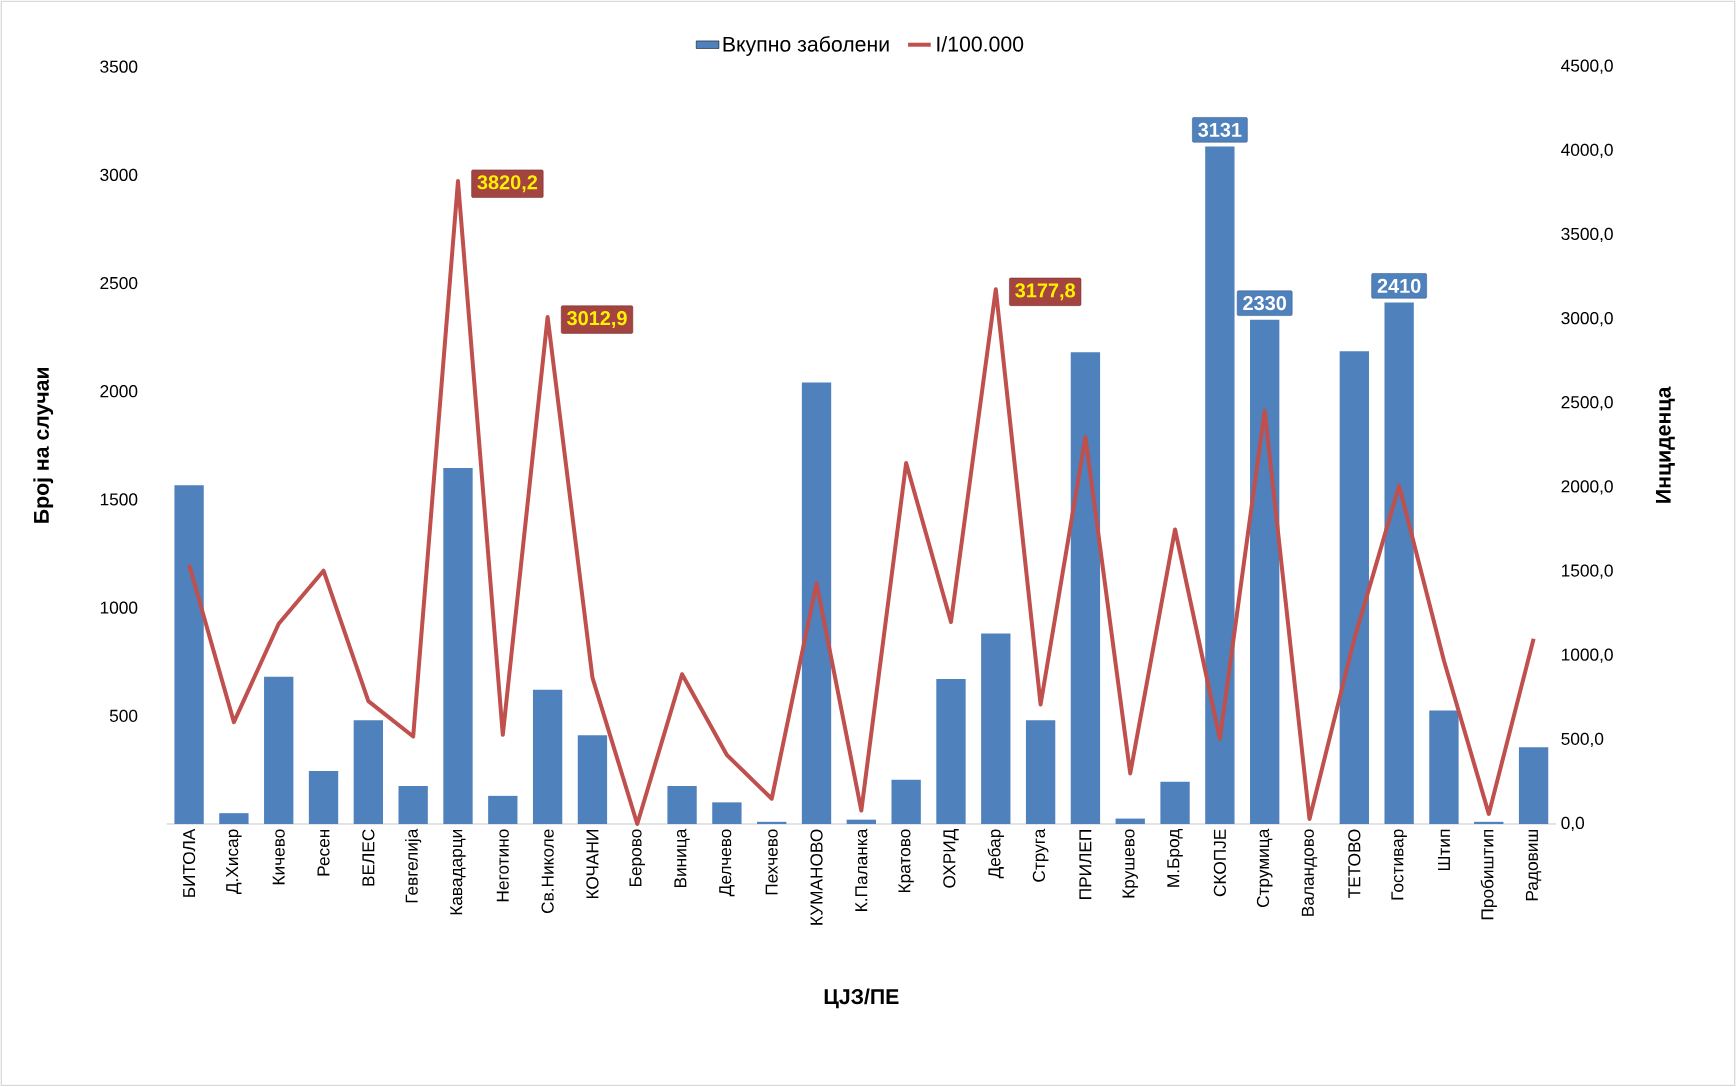 This screenshot has width=1736, height=1087. Describe the element at coordinates (1587, 571) in the screenshot. I see `y2-tick-label: 1500,0` at that location.